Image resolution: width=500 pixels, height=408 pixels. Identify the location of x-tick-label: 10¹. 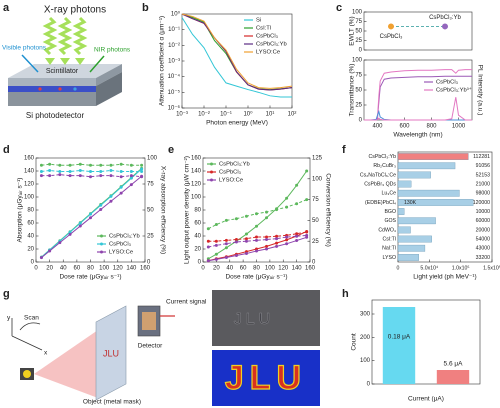
(270, 115).